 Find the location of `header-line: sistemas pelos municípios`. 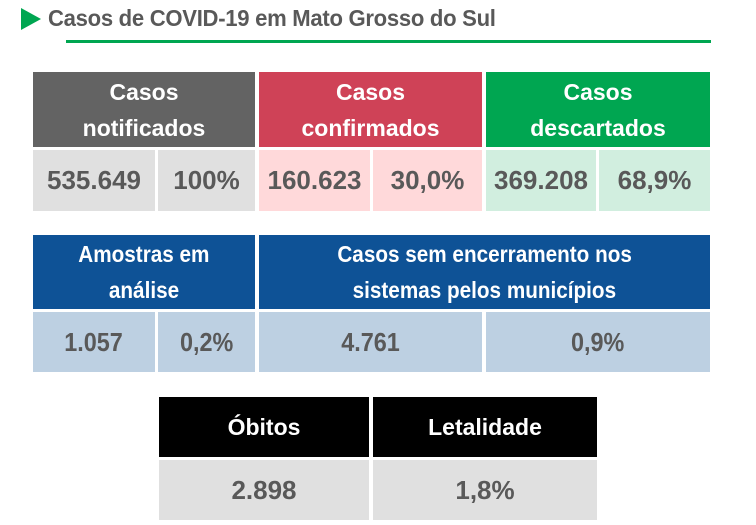

header-line: sistemas pelos municípios is located at coordinates (484, 290).